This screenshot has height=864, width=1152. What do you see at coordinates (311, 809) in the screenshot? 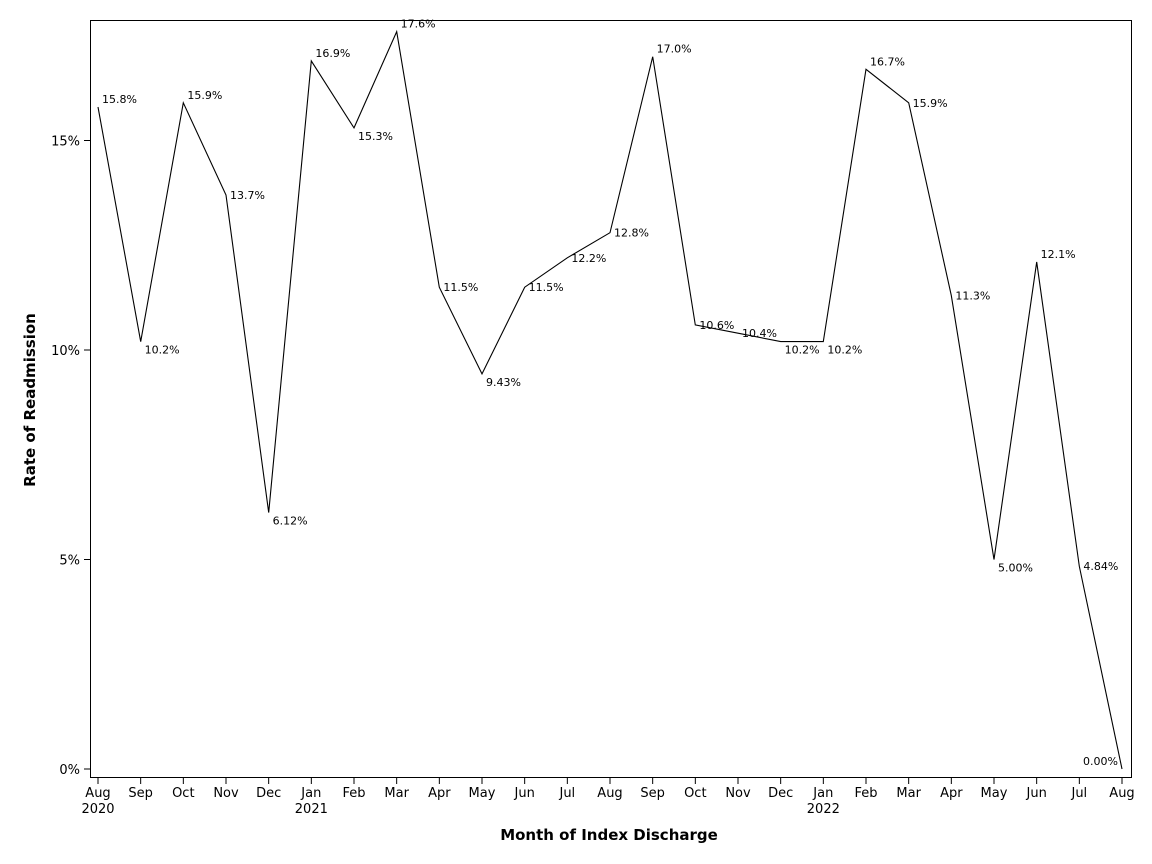
I see `x-year-label: 2021` at bounding box center [311, 809].